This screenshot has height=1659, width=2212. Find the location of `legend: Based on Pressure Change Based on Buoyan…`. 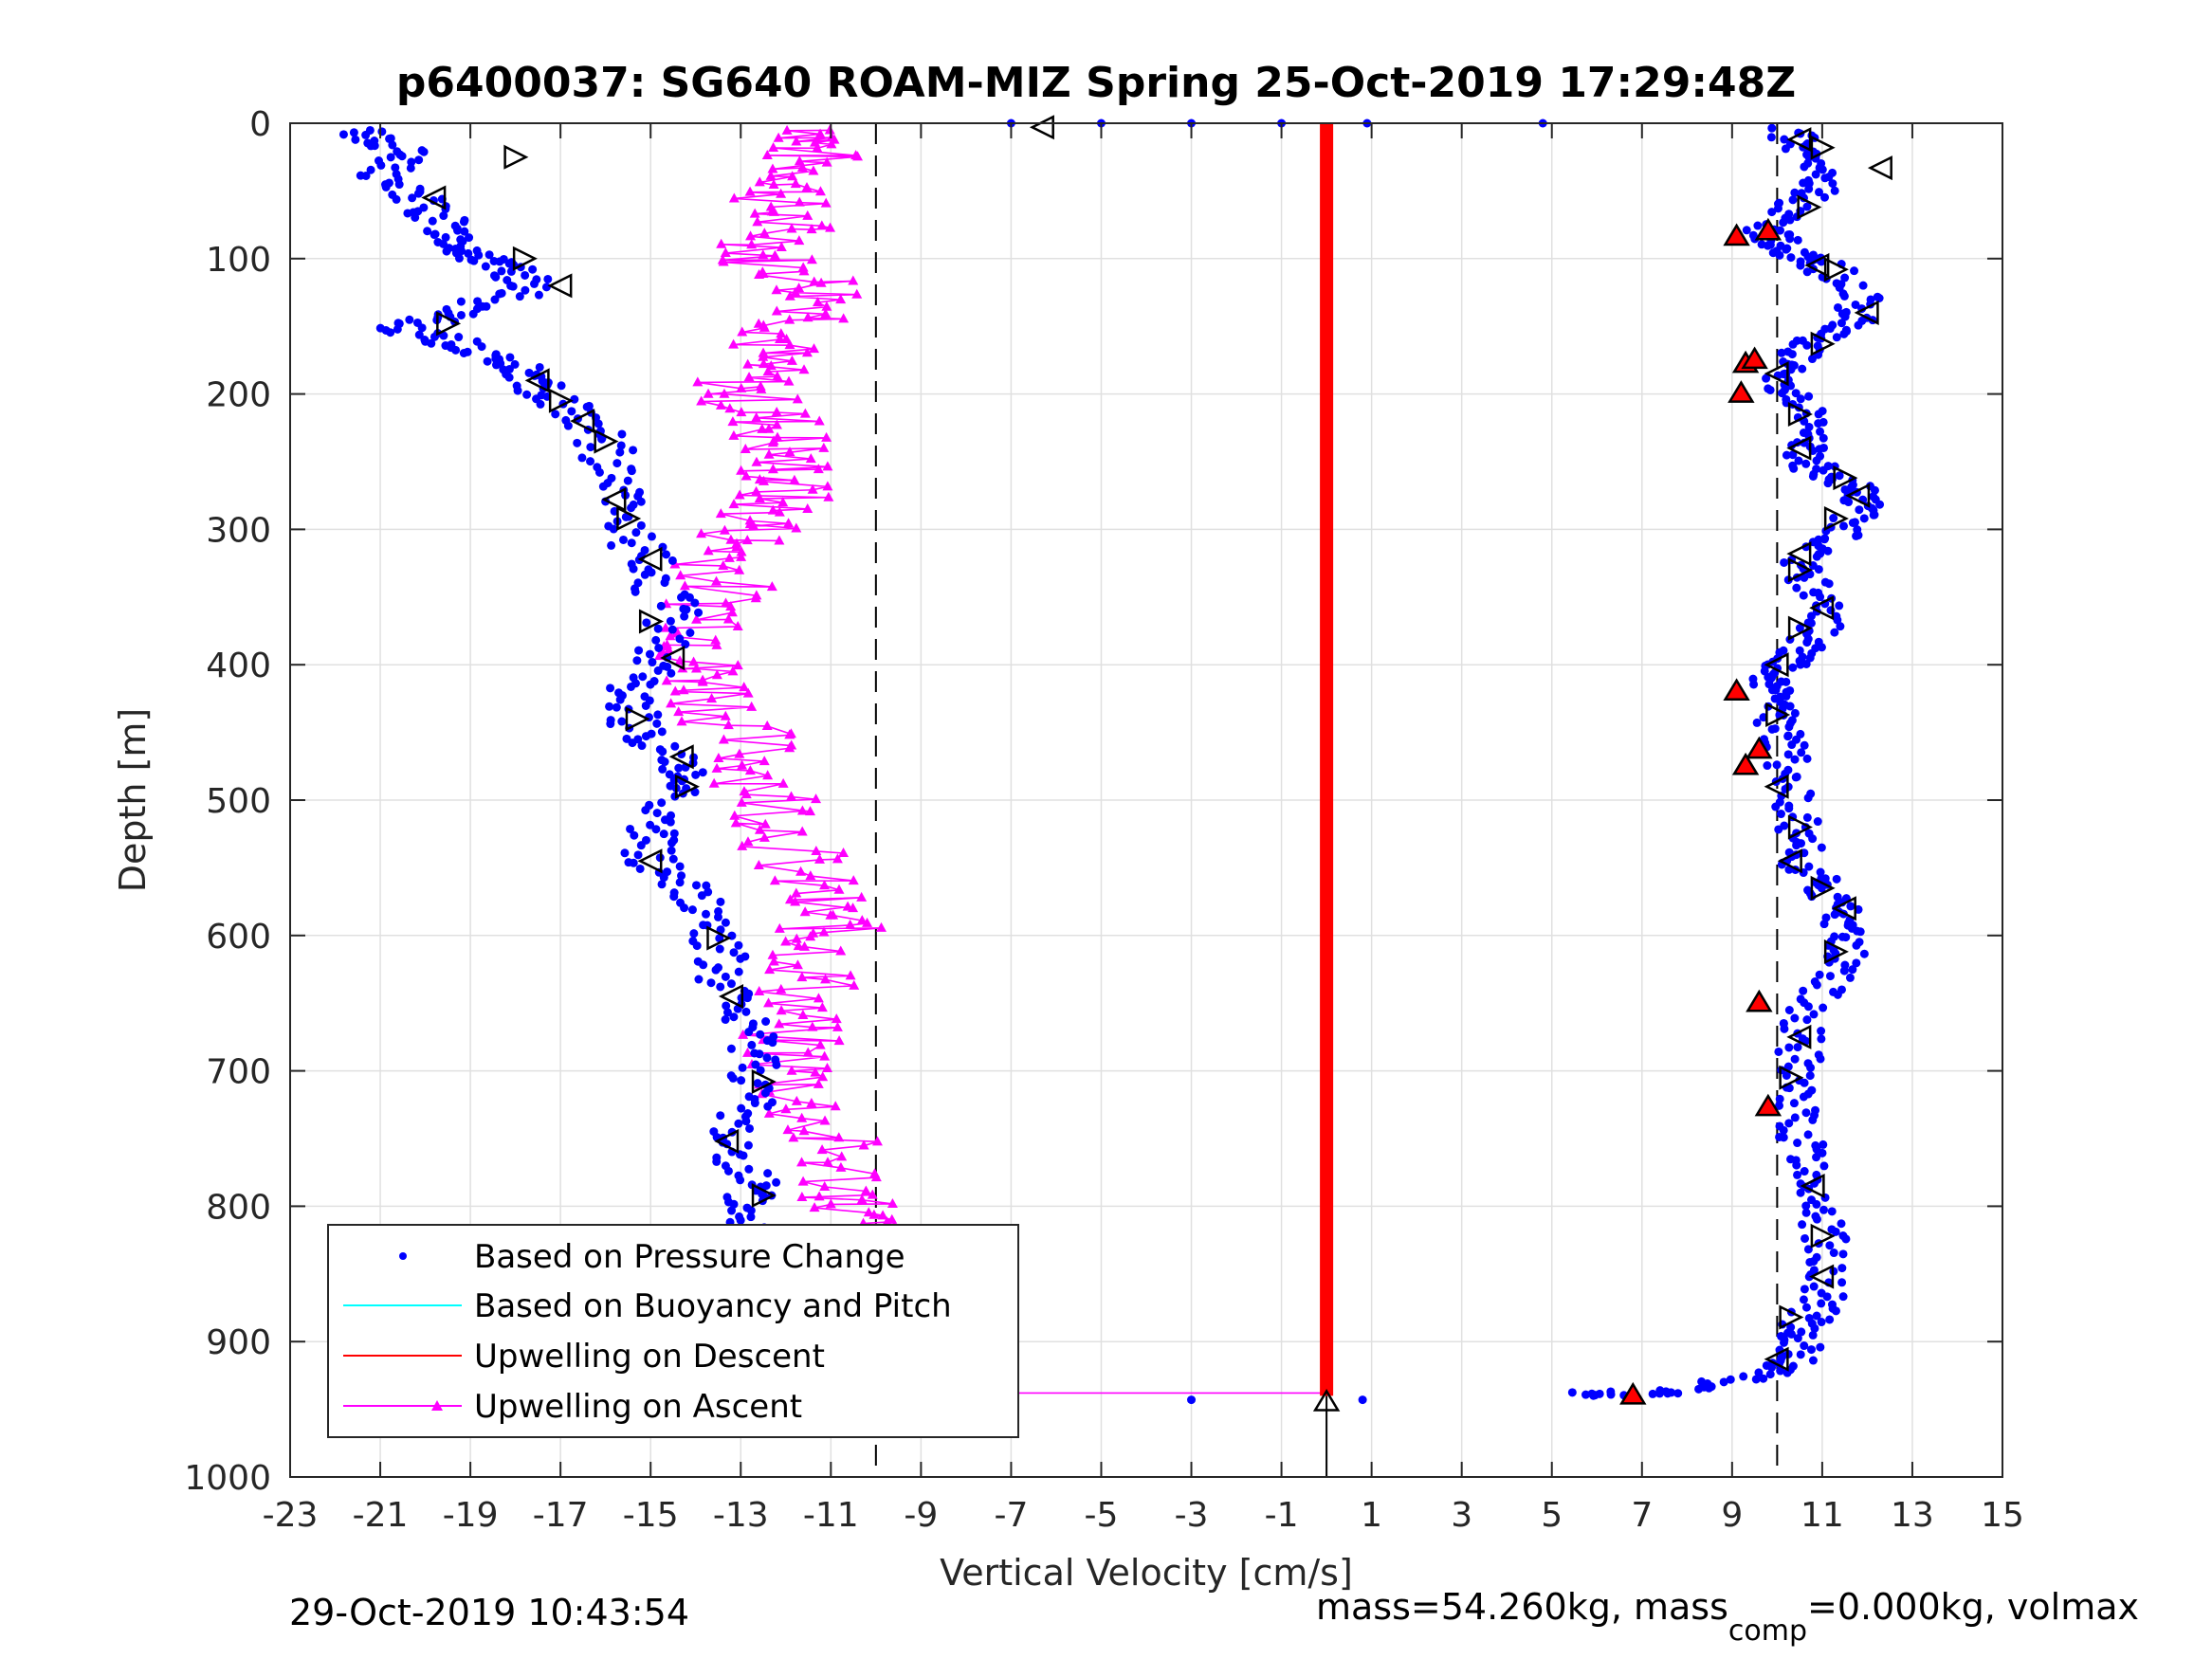

legend: Based on Pressure Change Based on Buoyan… is located at coordinates (673, 1331).